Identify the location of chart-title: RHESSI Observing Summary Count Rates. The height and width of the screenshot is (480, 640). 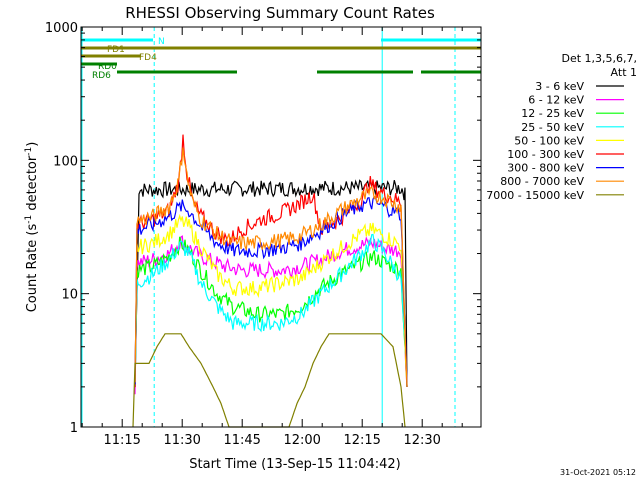
(280, 13).